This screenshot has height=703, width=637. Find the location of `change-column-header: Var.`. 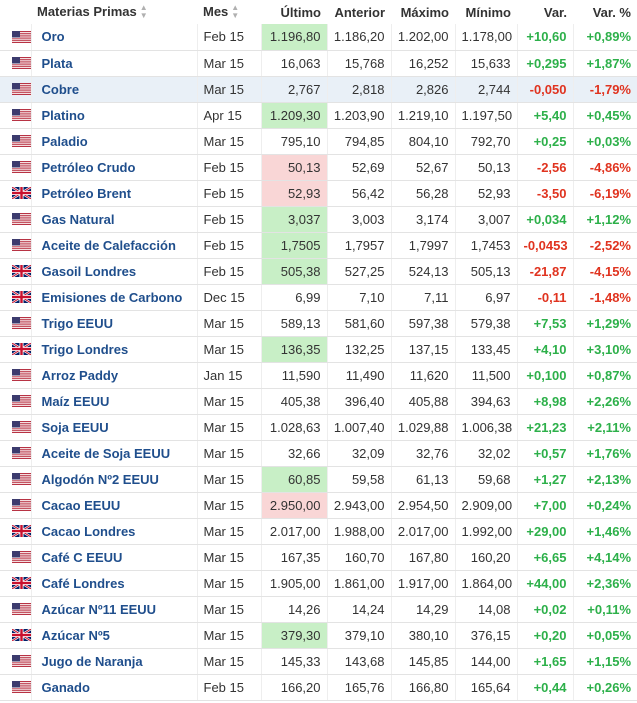

change-column-header: Var. is located at coordinates (545, 12).